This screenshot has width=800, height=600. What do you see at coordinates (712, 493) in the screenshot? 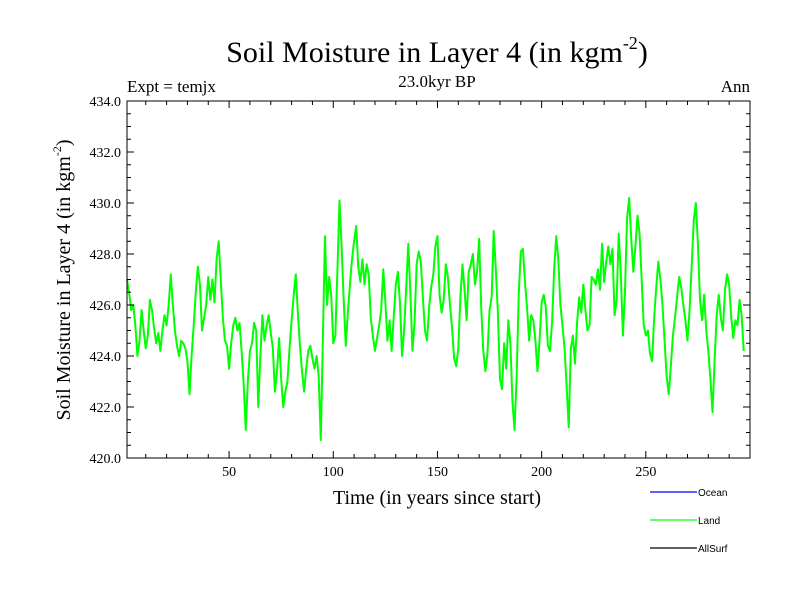
I see `legend-label-ocean: Ocean` at bounding box center [712, 493].